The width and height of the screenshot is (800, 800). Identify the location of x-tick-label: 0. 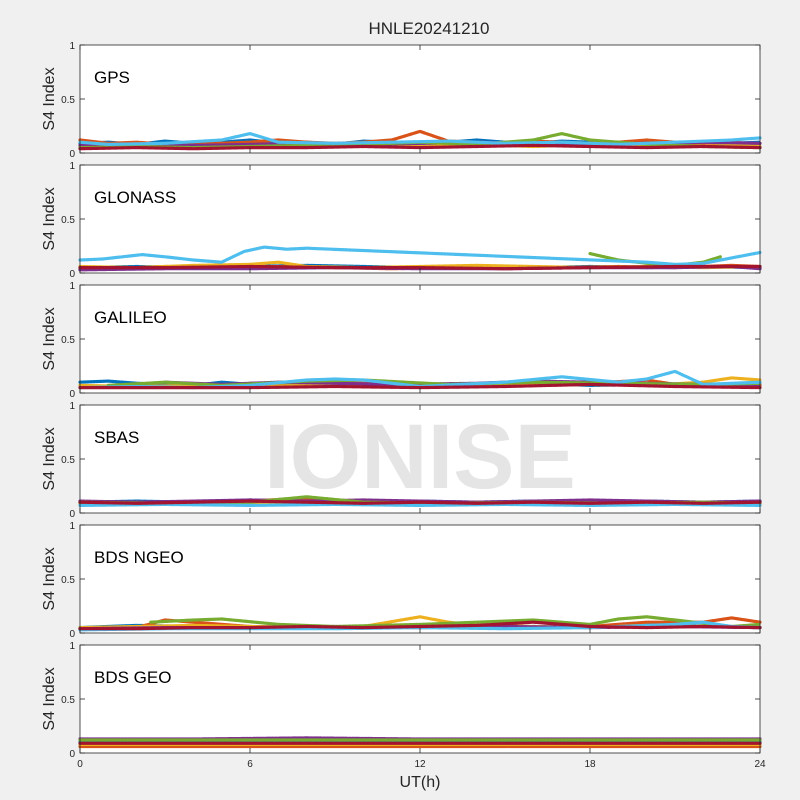
(80, 764).